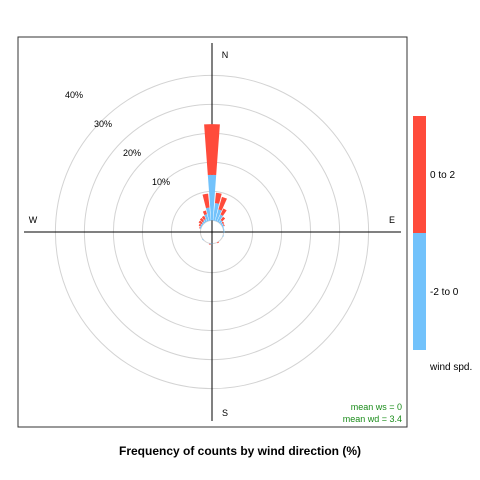 The height and width of the screenshot is (480, 480). I want to click on compass-label-east: E, so click(392, 220).